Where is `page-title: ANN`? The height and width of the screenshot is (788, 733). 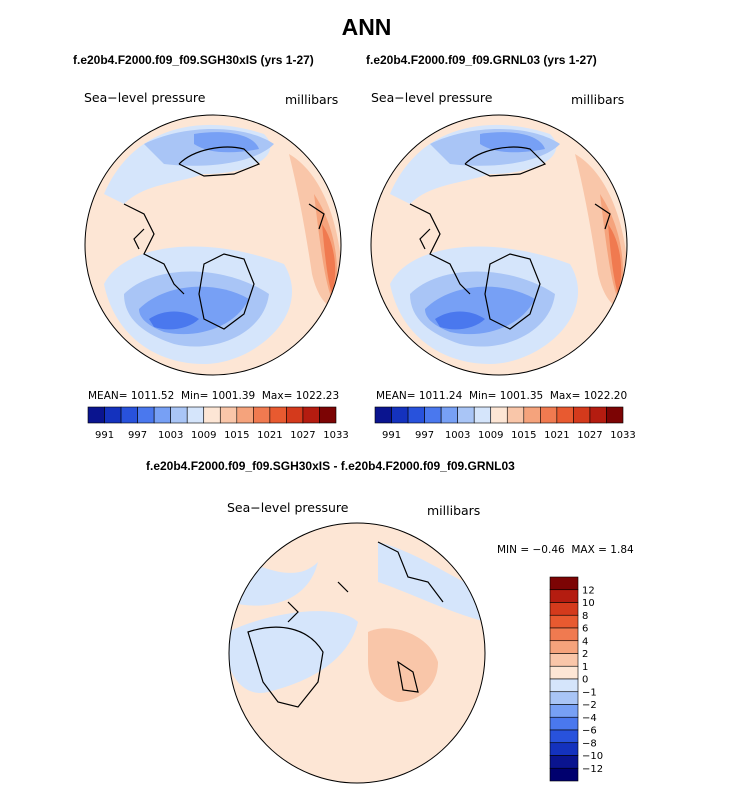
page-title: ANN is located at coordinates (366, 27).